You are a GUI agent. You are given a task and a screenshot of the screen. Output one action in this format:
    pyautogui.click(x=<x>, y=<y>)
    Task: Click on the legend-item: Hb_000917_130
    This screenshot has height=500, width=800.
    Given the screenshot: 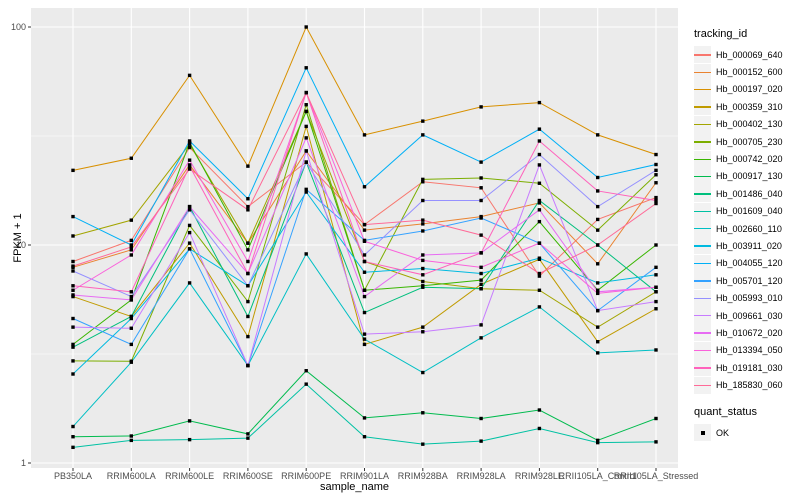 What is the action you would take?
    pyautogui.click(x=745, y=176)
    